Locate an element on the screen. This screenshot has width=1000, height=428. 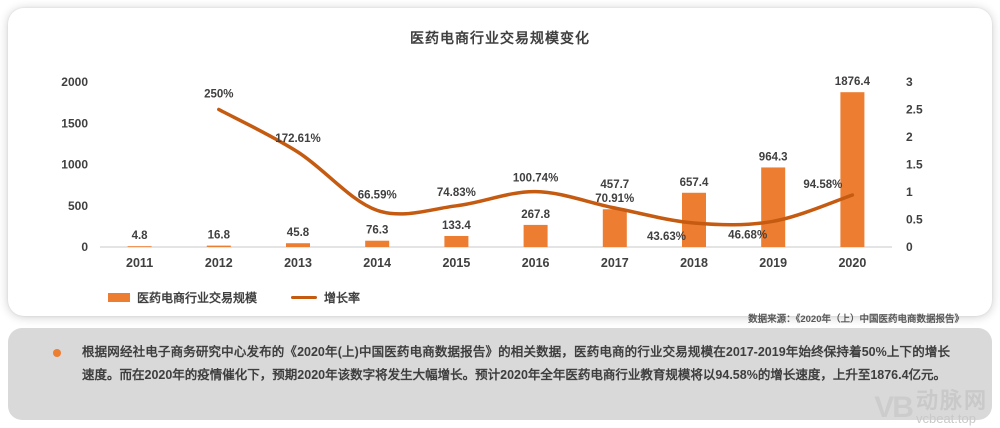
x-axis-label: 2014 is located at coordinates (377, 263).